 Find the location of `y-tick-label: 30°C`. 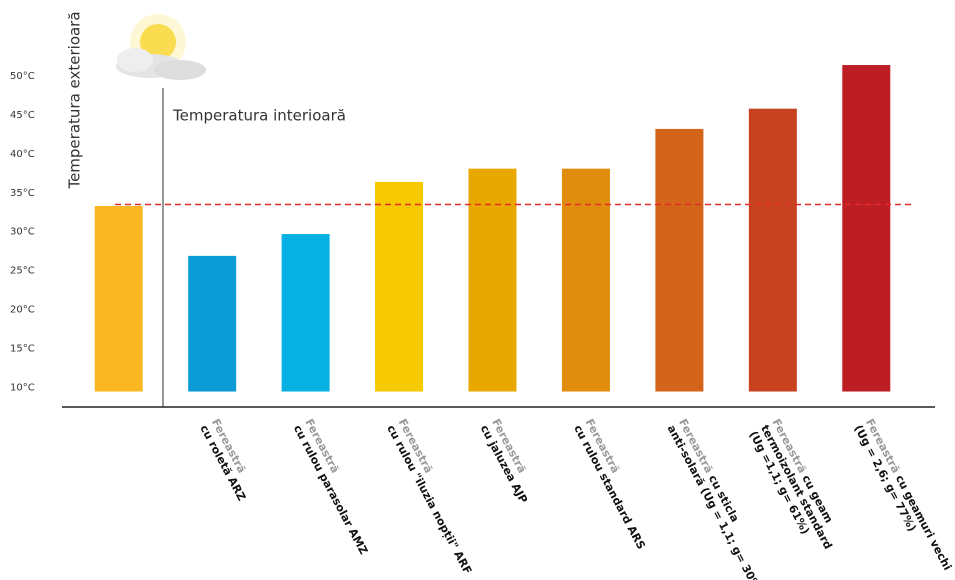

y-tick-label: 30°C is located at coordinates (22, 232).